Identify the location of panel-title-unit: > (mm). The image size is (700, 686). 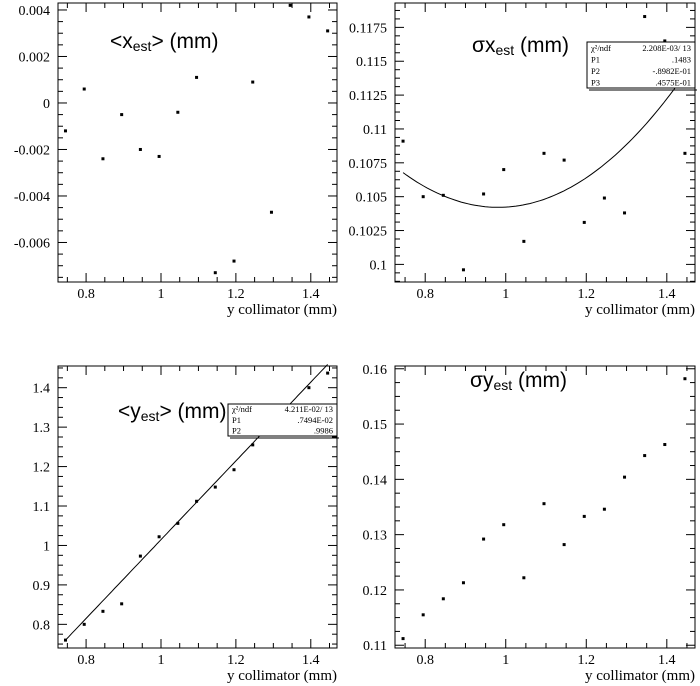
(192, 411).